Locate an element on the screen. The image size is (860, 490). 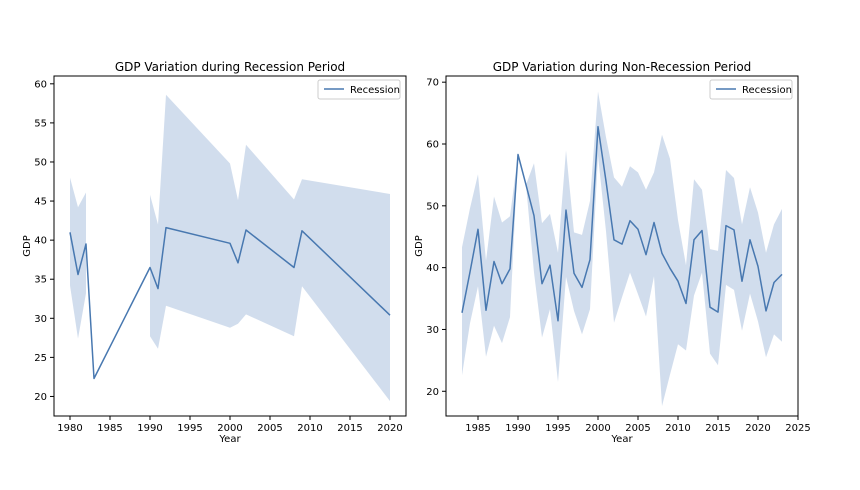
recession-y-tick-label: 45 is located at coordinates (40, 202).